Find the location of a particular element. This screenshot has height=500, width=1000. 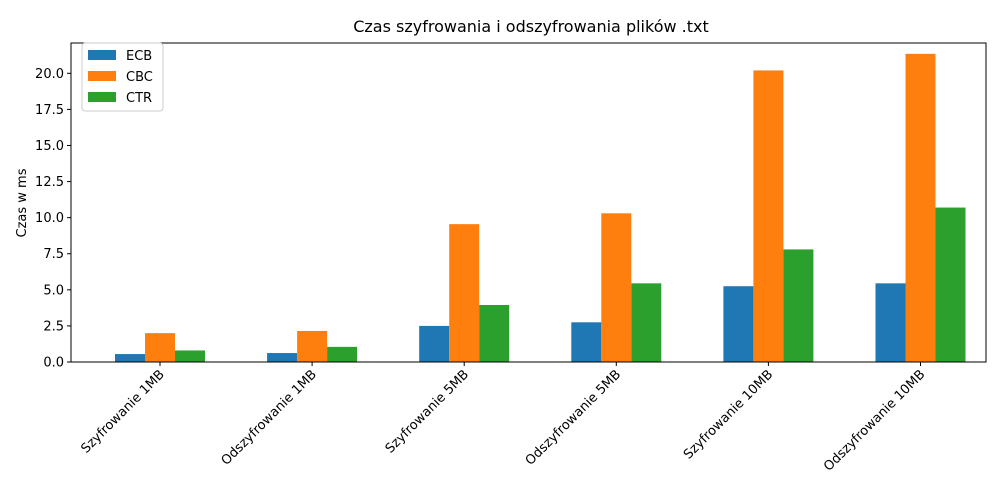

legend-swatch-ctr is located at coordinates (102, 97).